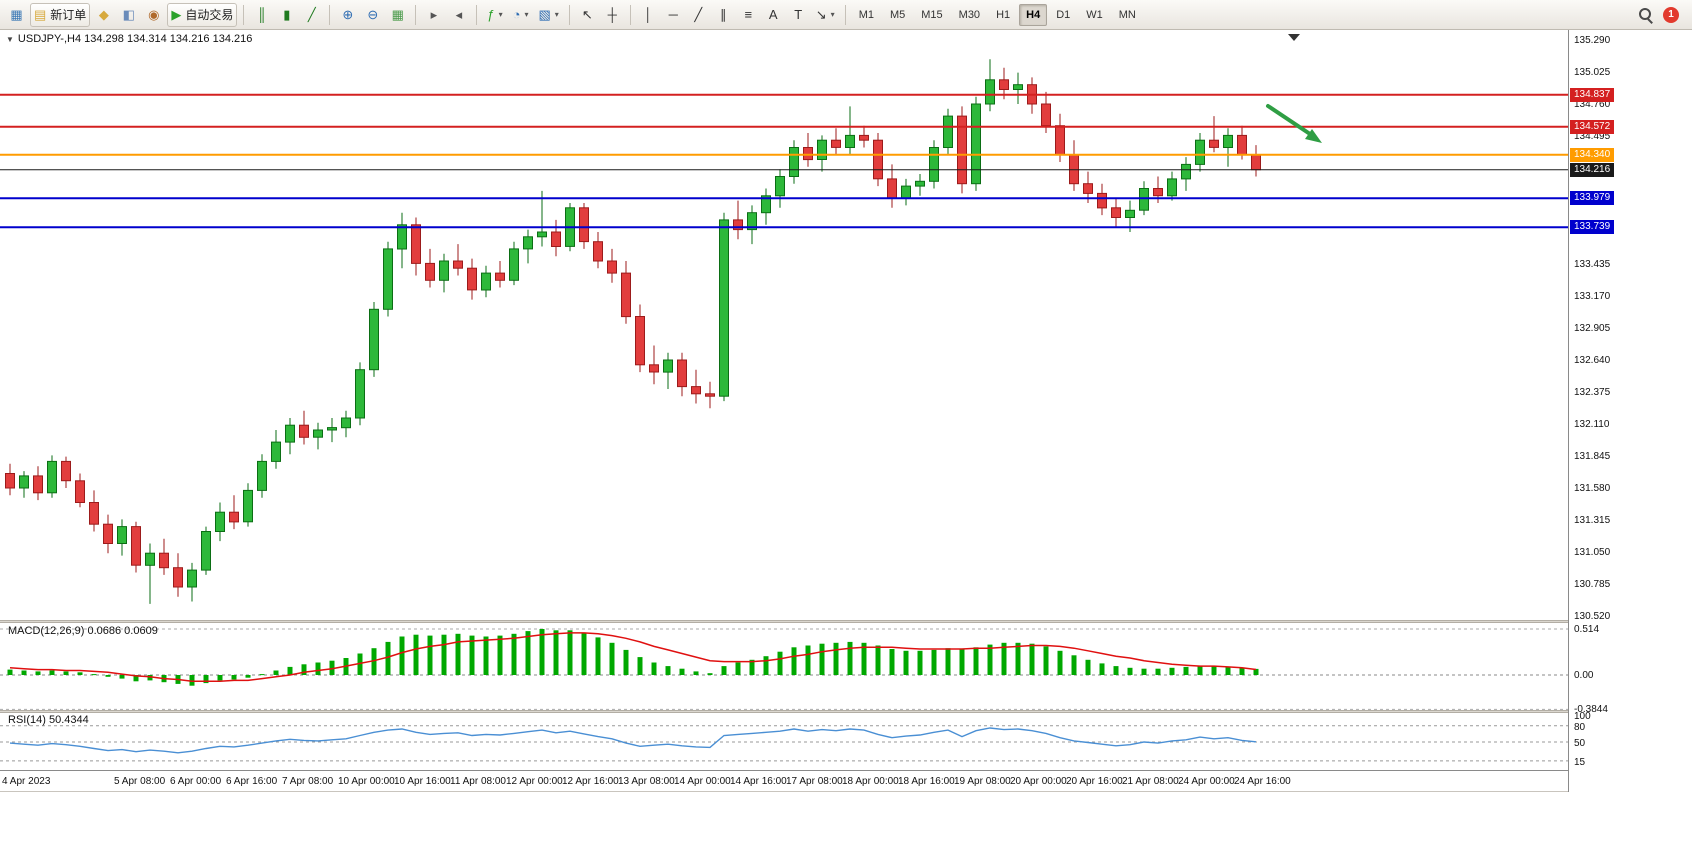 The image size is (1692, 856). What do you see at coordinates (311, 15) in the screenshot?
I see `line-chart-button: ╱` at bounding box center [311, 15].